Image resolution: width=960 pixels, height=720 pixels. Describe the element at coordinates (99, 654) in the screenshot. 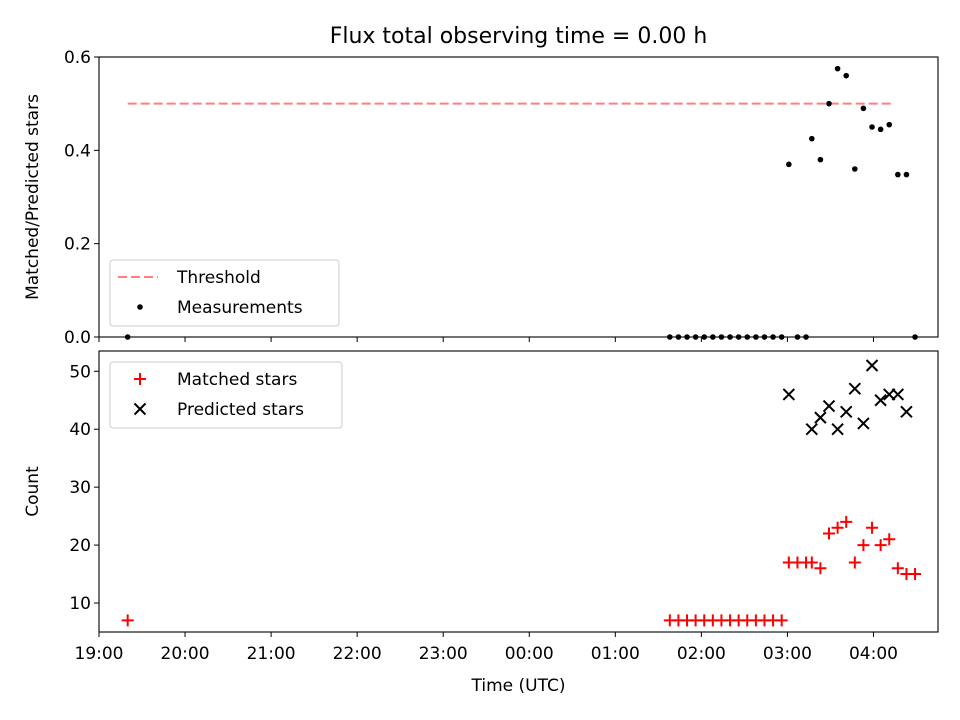

I see `x-tick-label: 19:00` at that location.